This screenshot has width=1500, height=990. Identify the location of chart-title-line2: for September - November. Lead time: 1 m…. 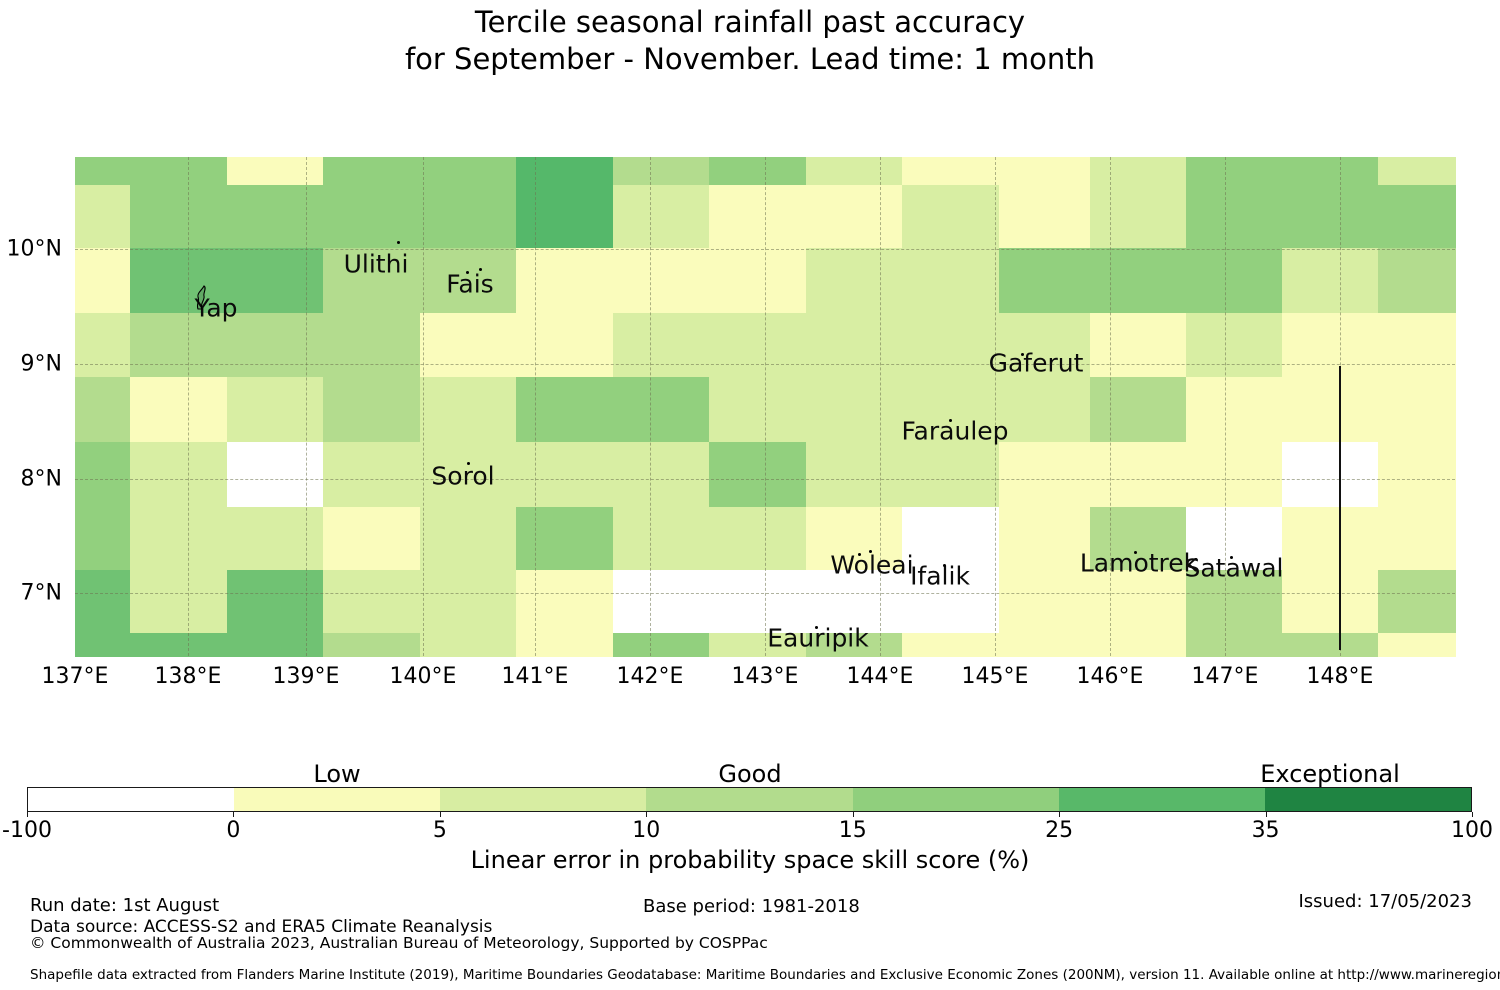
(750, 59).